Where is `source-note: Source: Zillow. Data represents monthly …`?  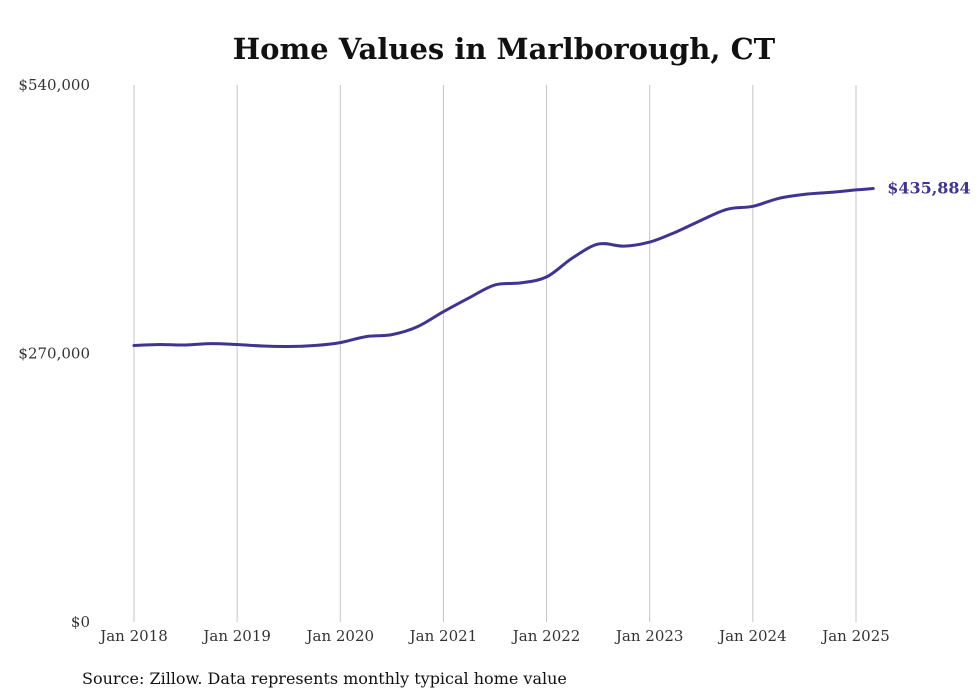
source-note: Source: Zillow. Data represents monthly … is located at coordinates (324, 678).